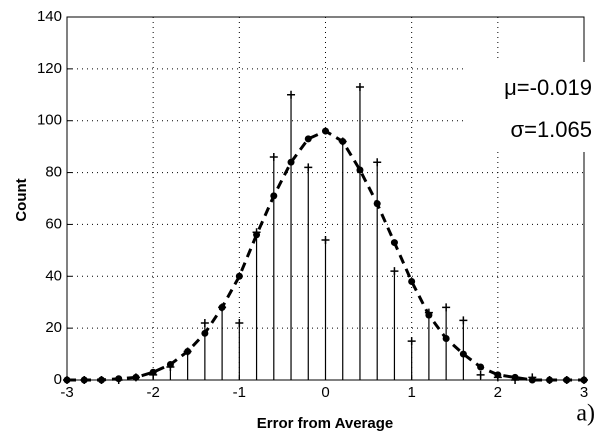 This screenshot has height=438, width=597. I want to click on x-tick-label: 2, so click(498, 392).